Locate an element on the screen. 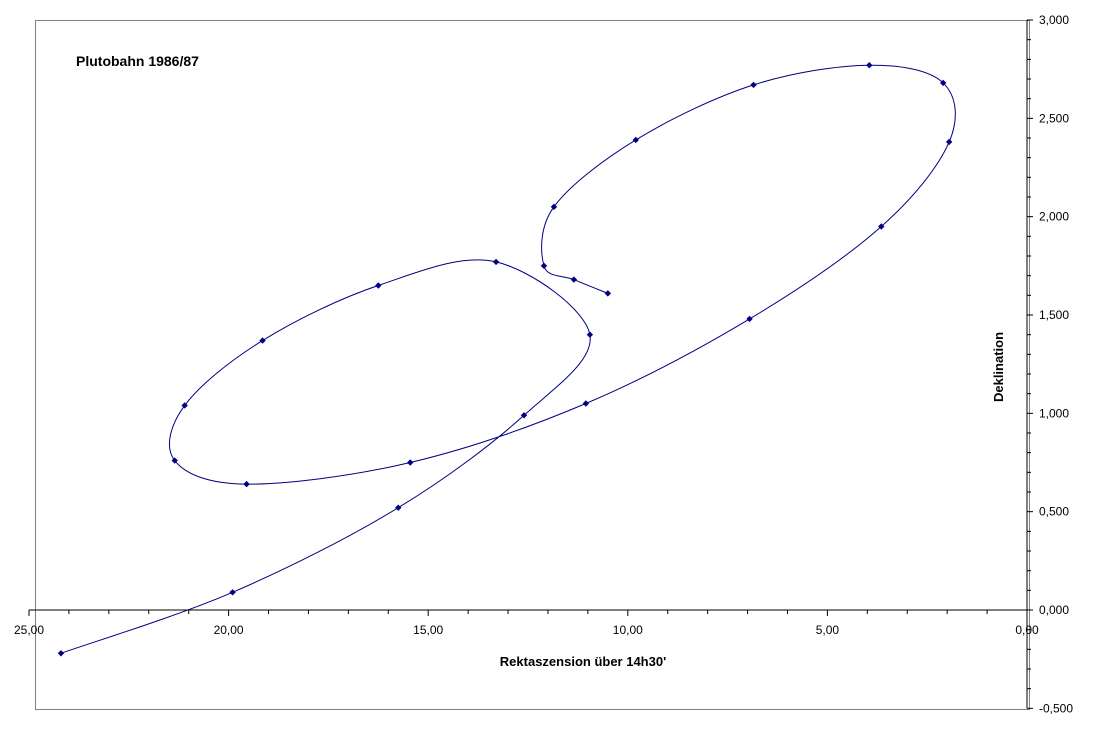 This screenshot has width=1093, height=732. x-axis-title: Rektaszension über 14h30' is located at coordinates (583, 661).